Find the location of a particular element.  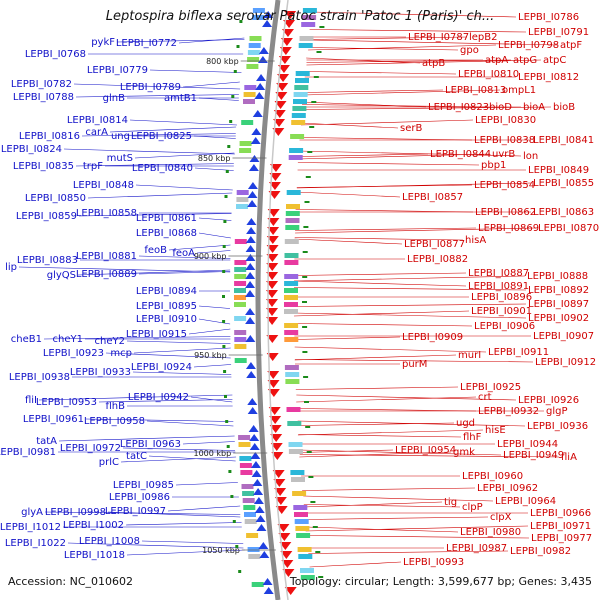

gene-label-left: mutS is located at coordinates (120, 158).